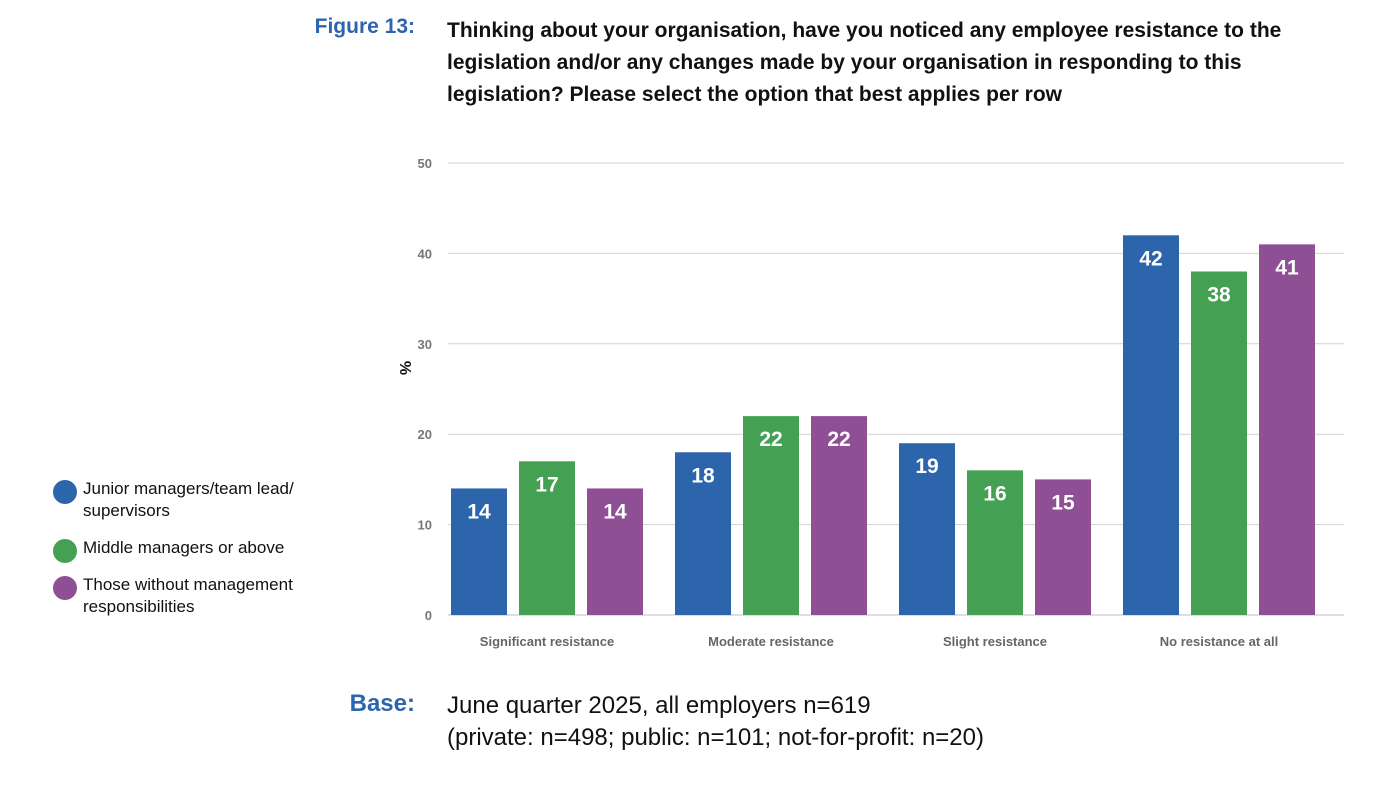 Image resolution: width=1390 pixels, height=786 pixels. I want to click on legend-label: Middle managers or above, so click(184, 547).